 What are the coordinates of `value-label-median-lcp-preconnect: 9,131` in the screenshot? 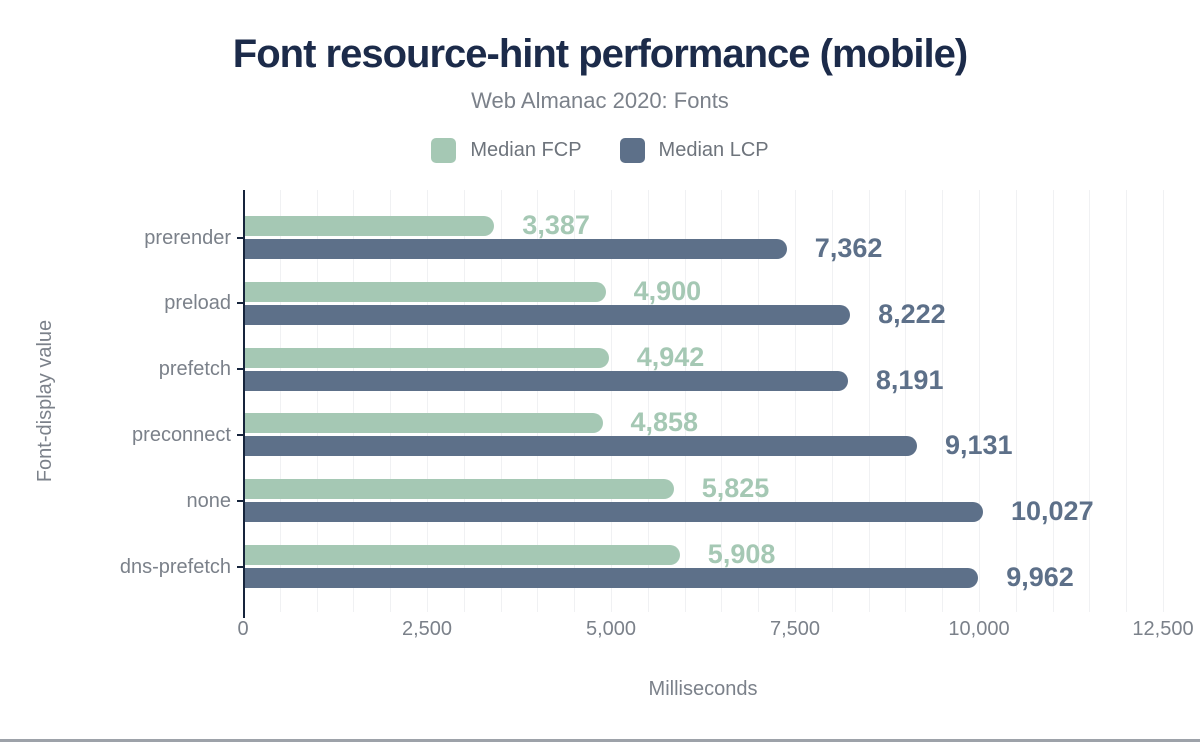 It's located at (979, 445).